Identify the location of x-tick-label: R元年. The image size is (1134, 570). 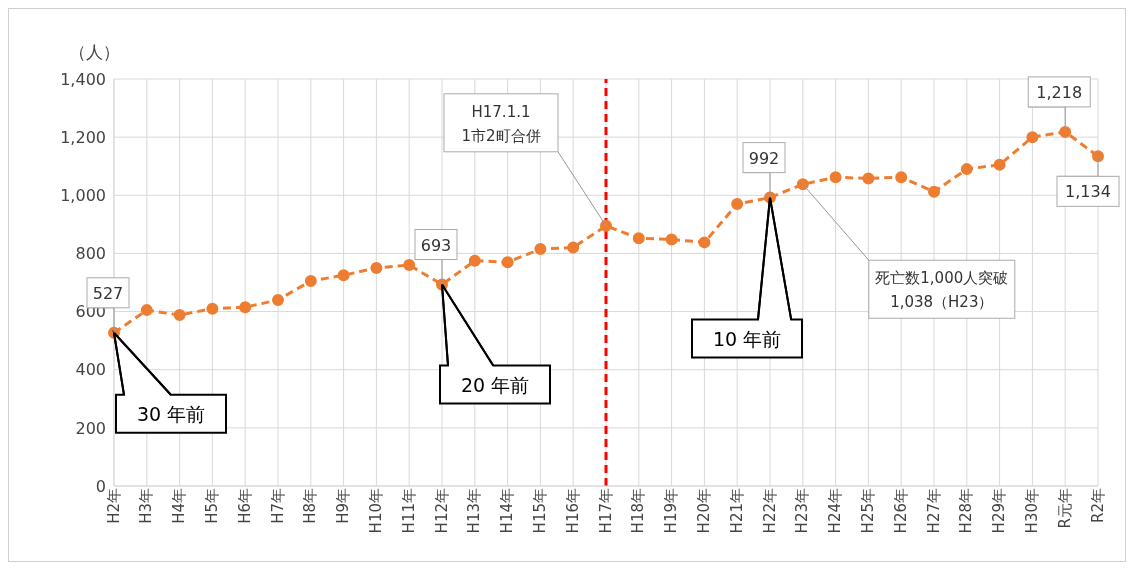
(1064, 508).